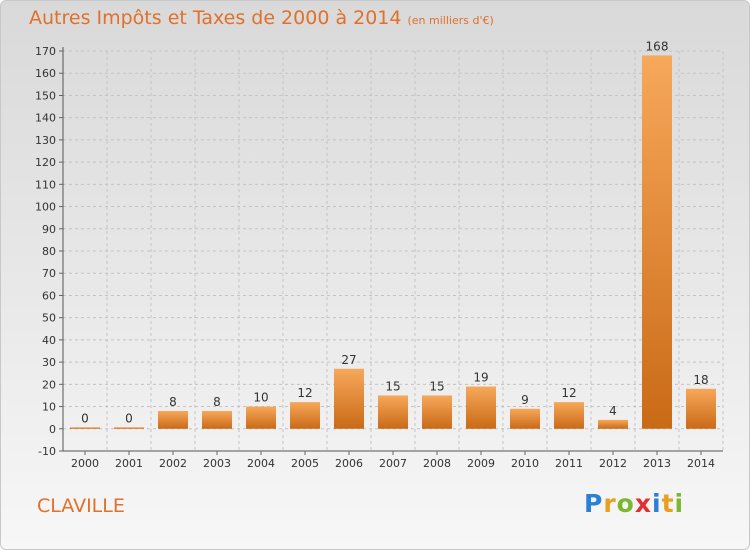  Describe the element at coordinates (49, 362) in the screenshot. I see `y-tick-label: 30` at that location.